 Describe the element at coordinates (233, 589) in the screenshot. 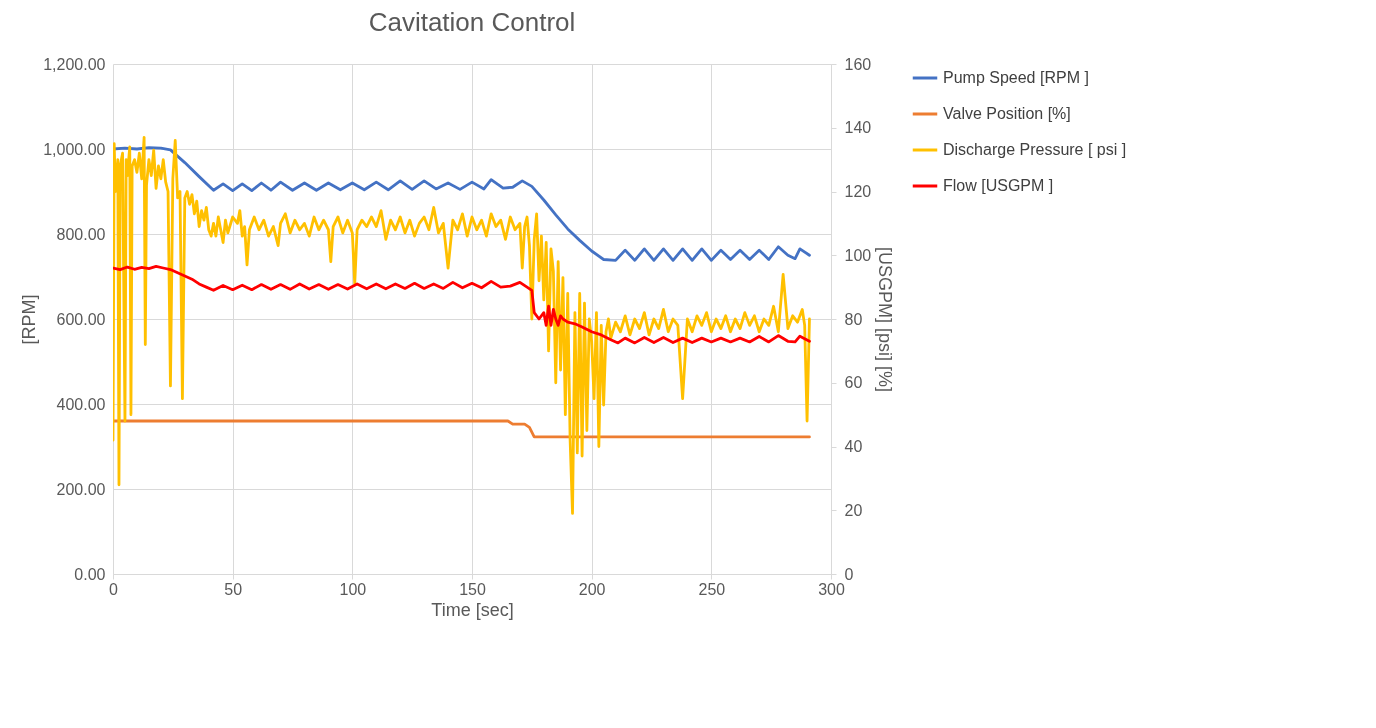

I see `x-tick-label: 50` at that location.